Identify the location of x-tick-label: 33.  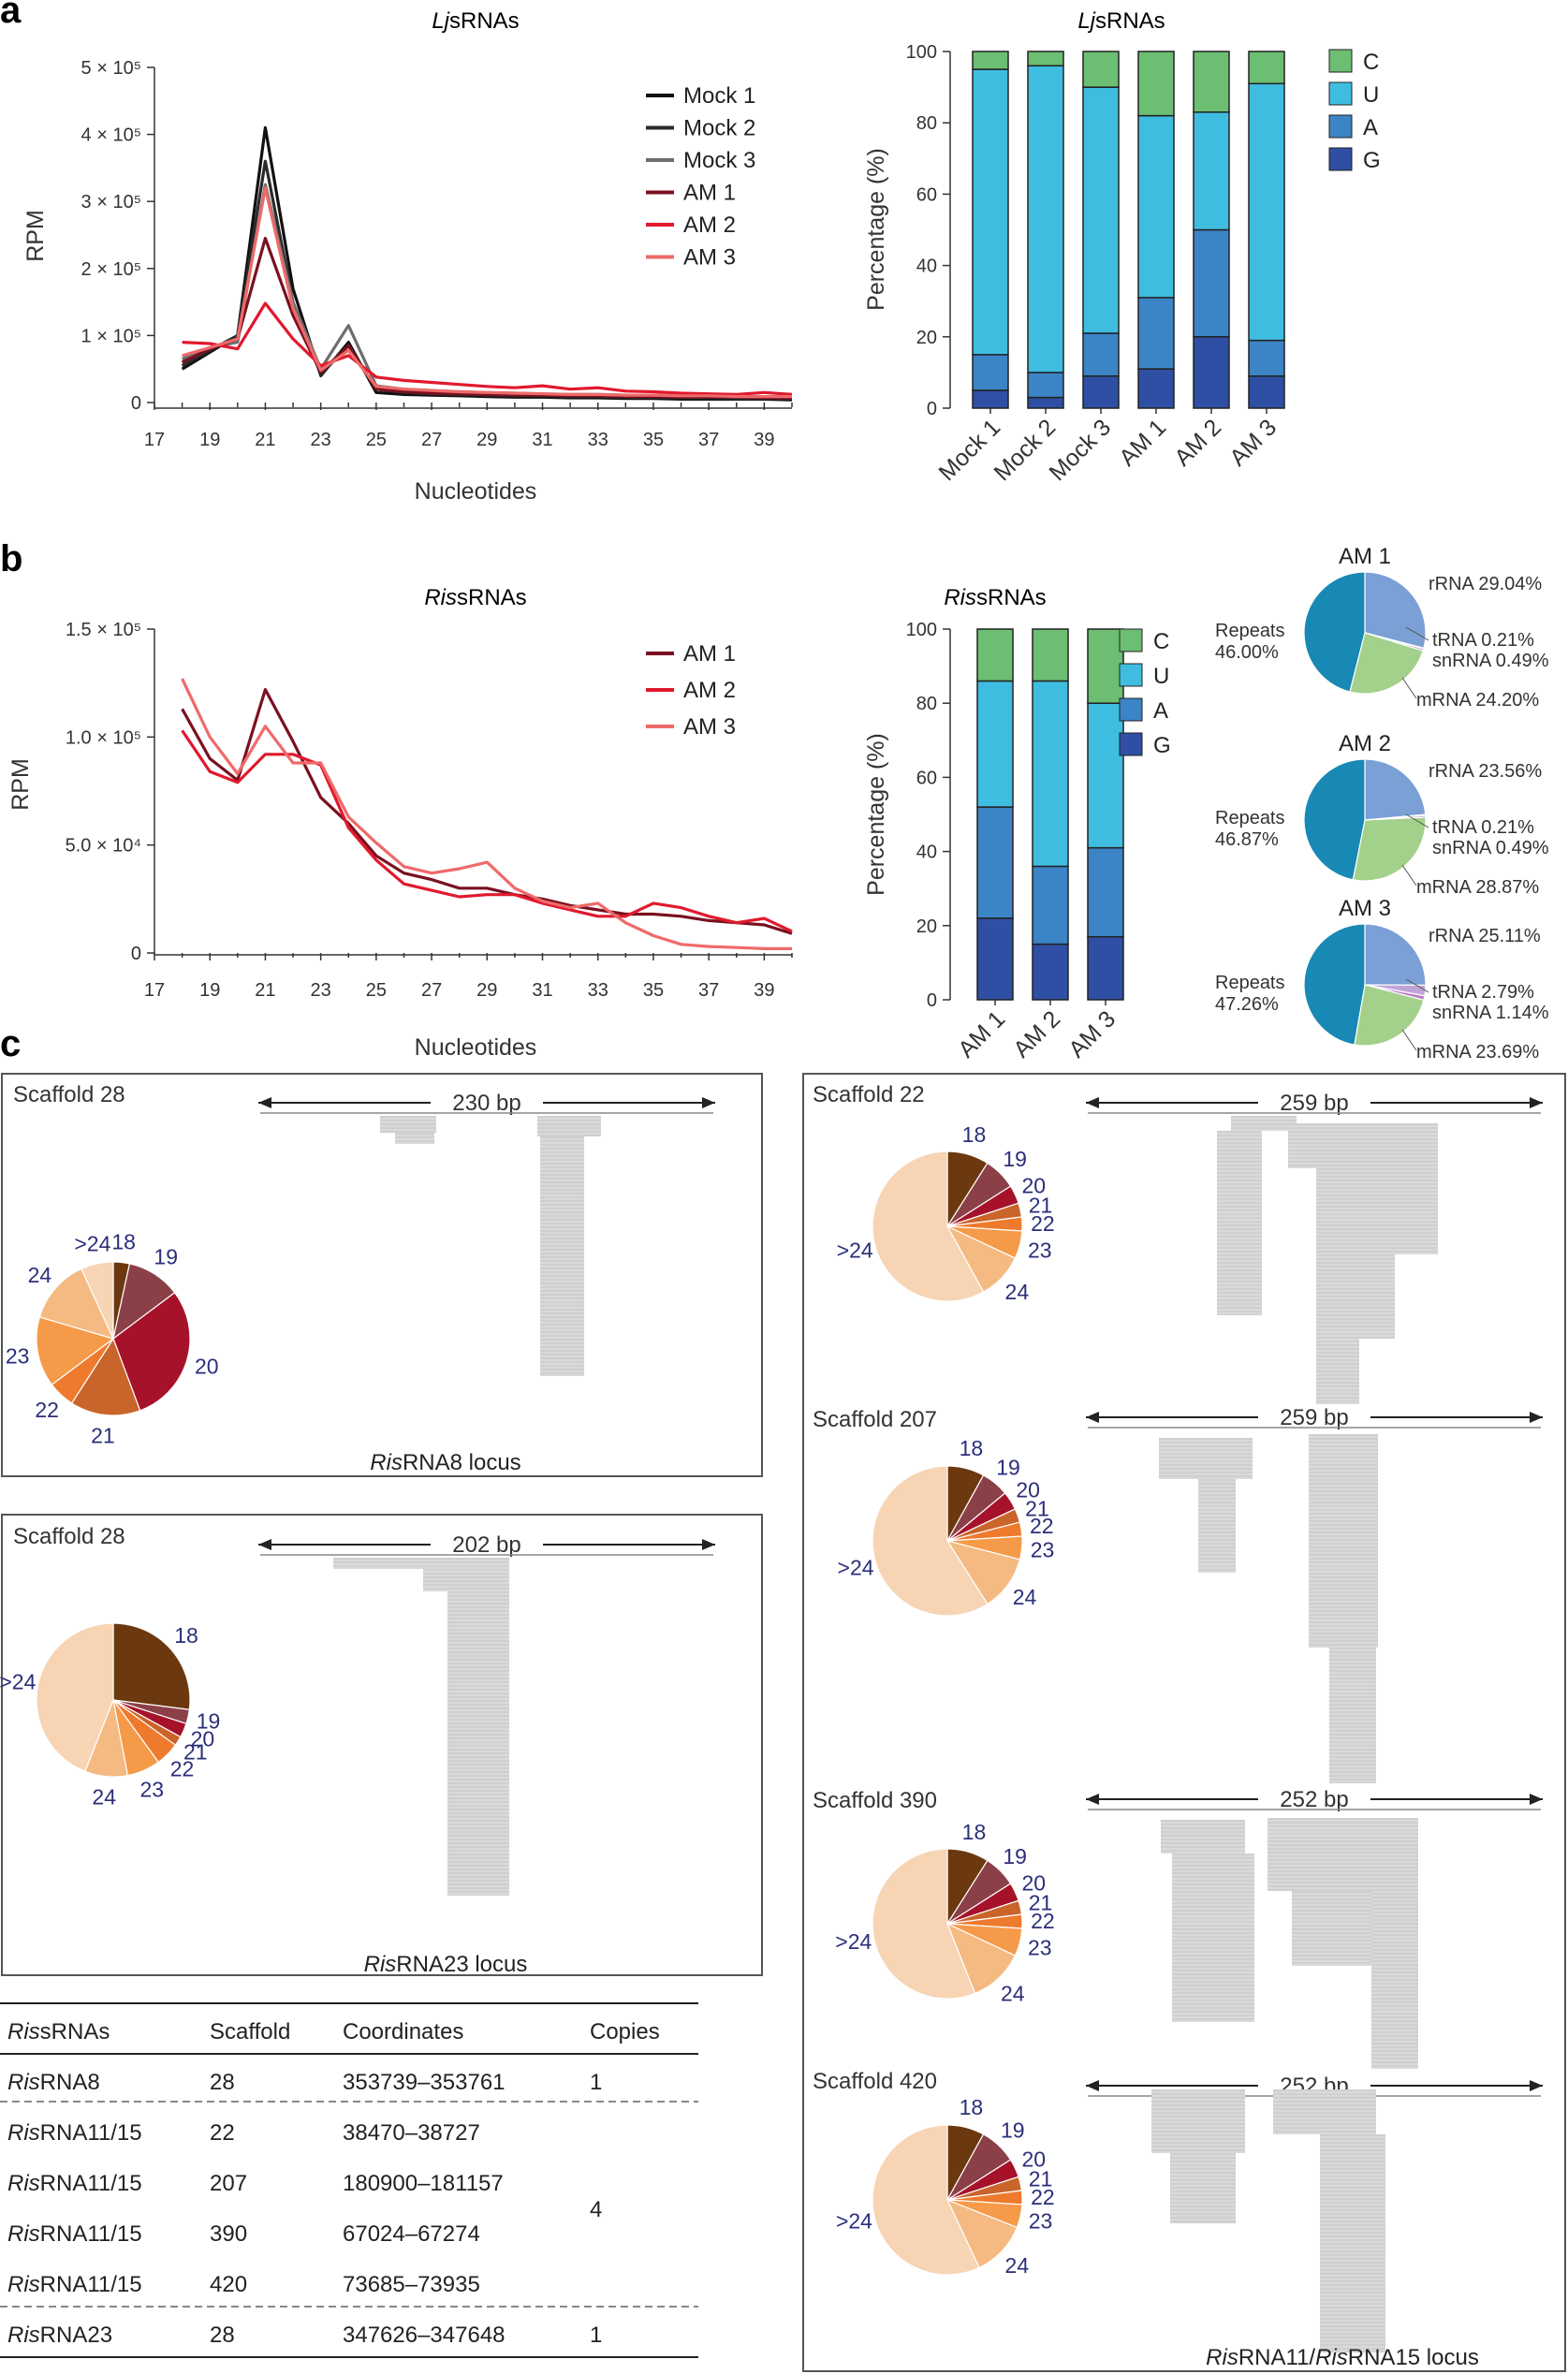
(598, 990).